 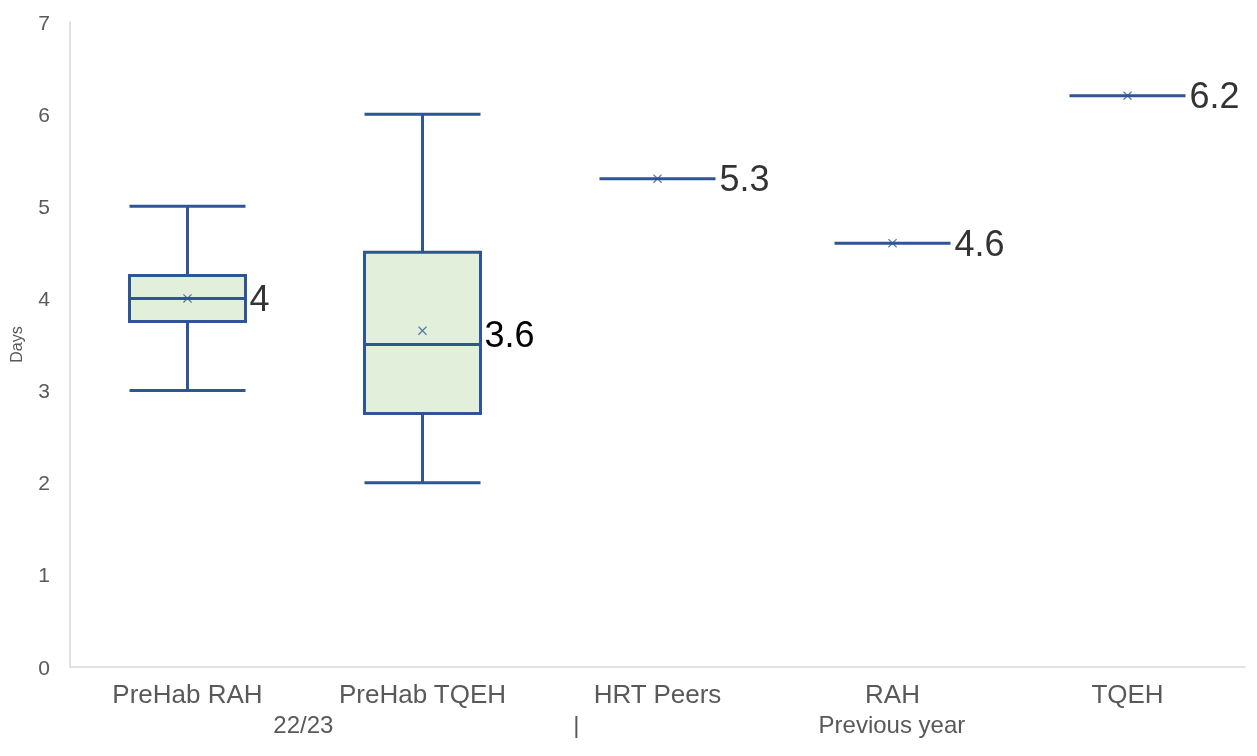 I want to click on annotation: 4, so click(x=259, y=298).